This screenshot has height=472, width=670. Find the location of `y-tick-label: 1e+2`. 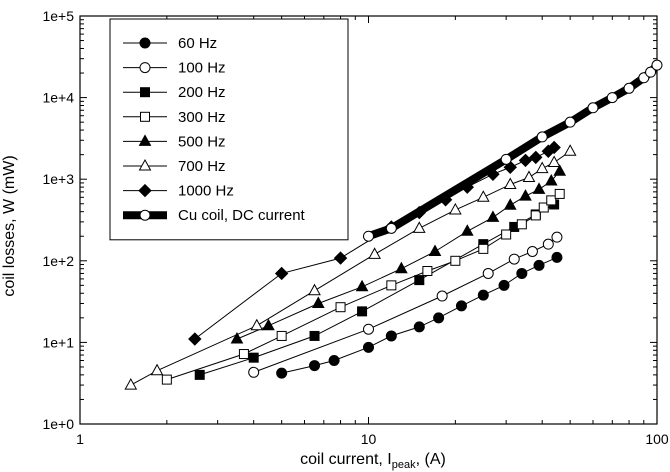

y-tick-label: 1e+2 is located at coordinates (58, 261).